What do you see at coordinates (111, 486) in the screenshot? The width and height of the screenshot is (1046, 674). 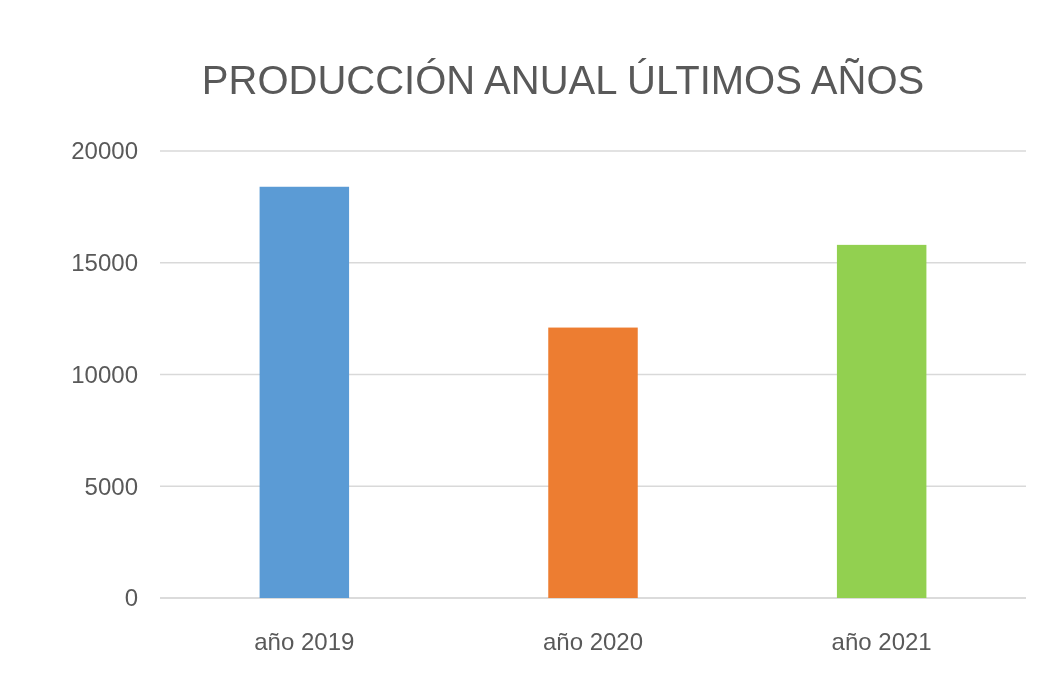 I see `y-tick-label: 5000` at bounding box center [111, 486].